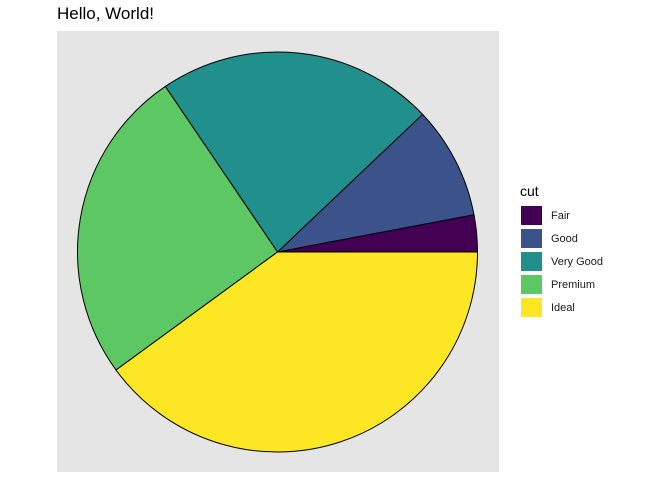 This screenshot has height=480, width=672. I want to click on legend-label: Ideal, so click(563, 307).